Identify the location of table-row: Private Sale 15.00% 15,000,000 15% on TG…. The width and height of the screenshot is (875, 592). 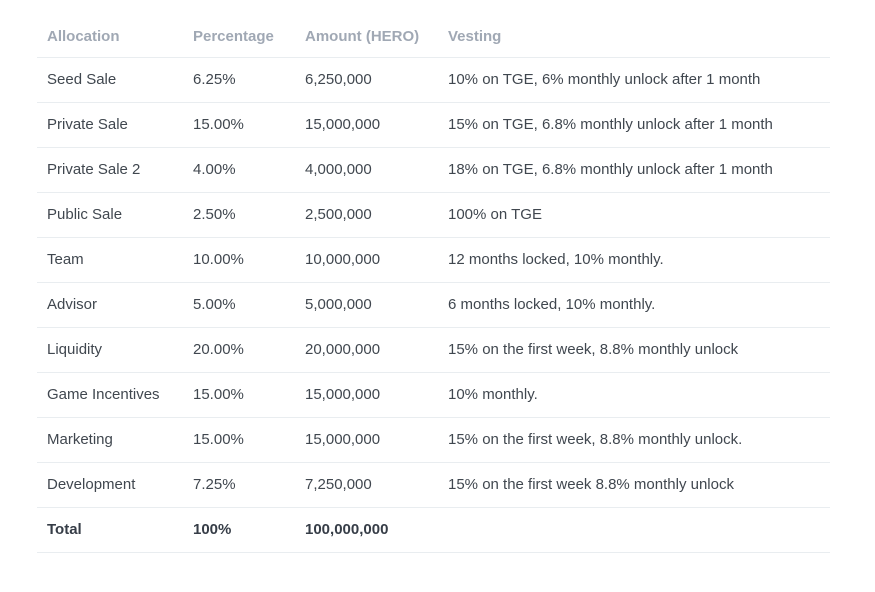
(433, 125).